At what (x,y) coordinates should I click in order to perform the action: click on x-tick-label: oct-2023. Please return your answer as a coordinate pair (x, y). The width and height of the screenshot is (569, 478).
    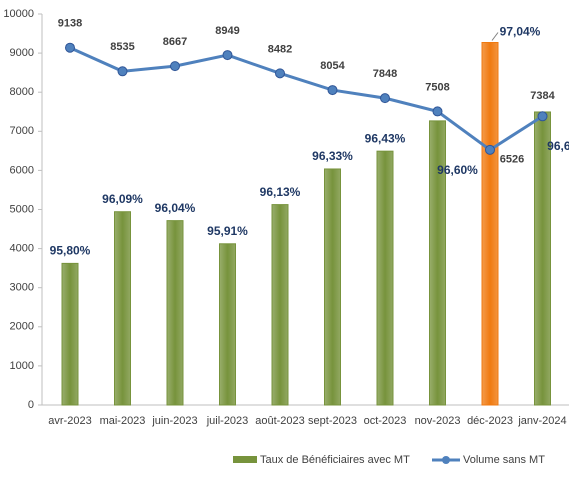
    Looking at the image, I should click on (385, 421).